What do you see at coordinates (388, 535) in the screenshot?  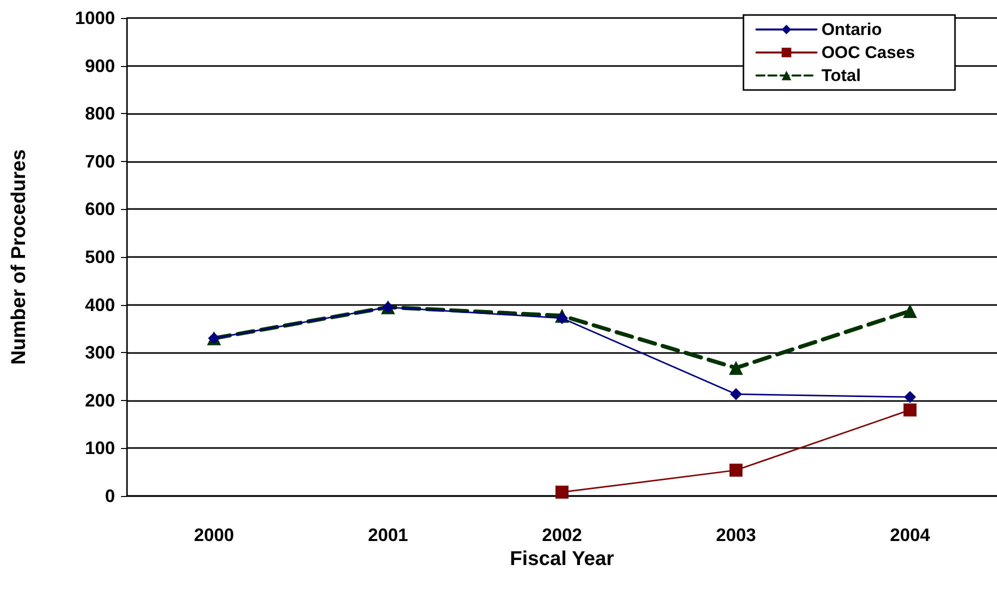 I see `x-tick-label: 2001` at bounding box center [388, 535].